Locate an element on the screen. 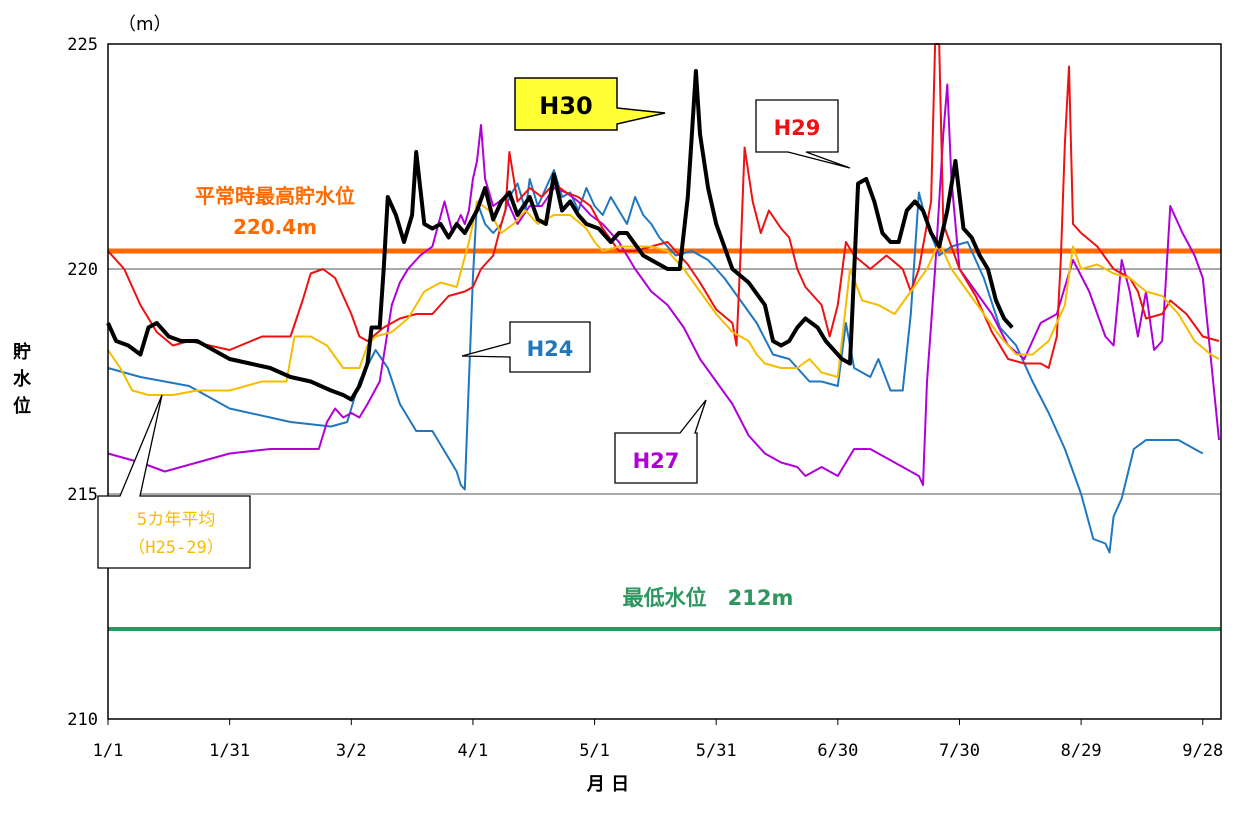  h24-callout: H24 is located at coordinates (526, 347).